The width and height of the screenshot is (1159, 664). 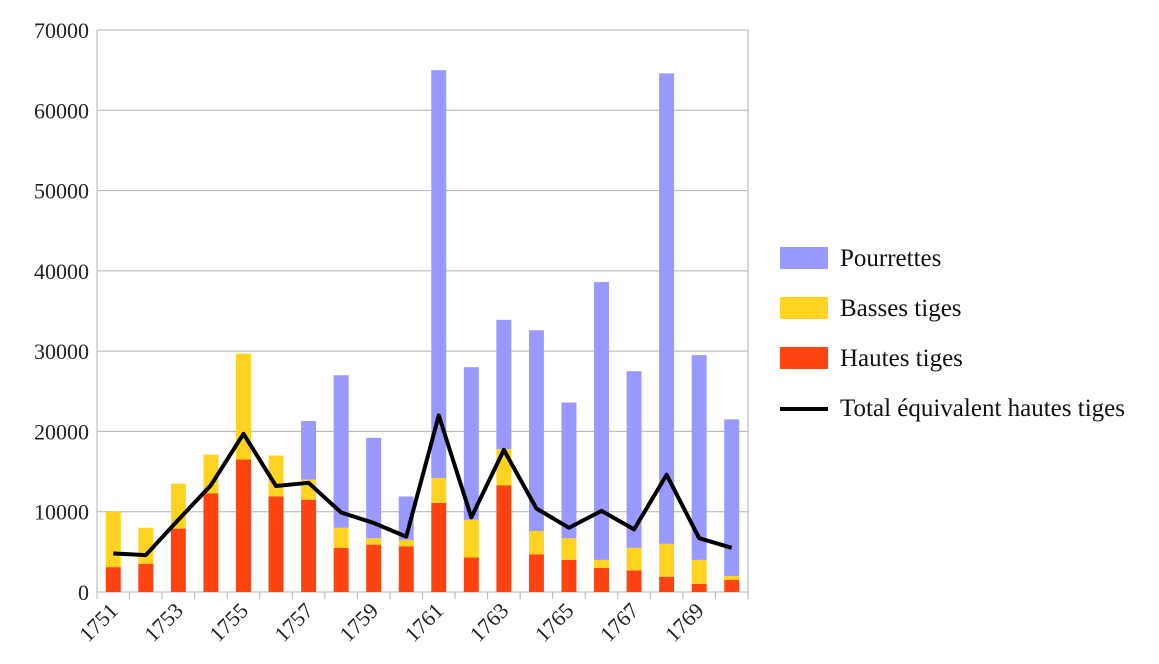 What do you see at coordinates (901, 308) in the screenshot?
I see `legend-label-basses-tiges: Basses tiges` at bounding box center [901, 308].